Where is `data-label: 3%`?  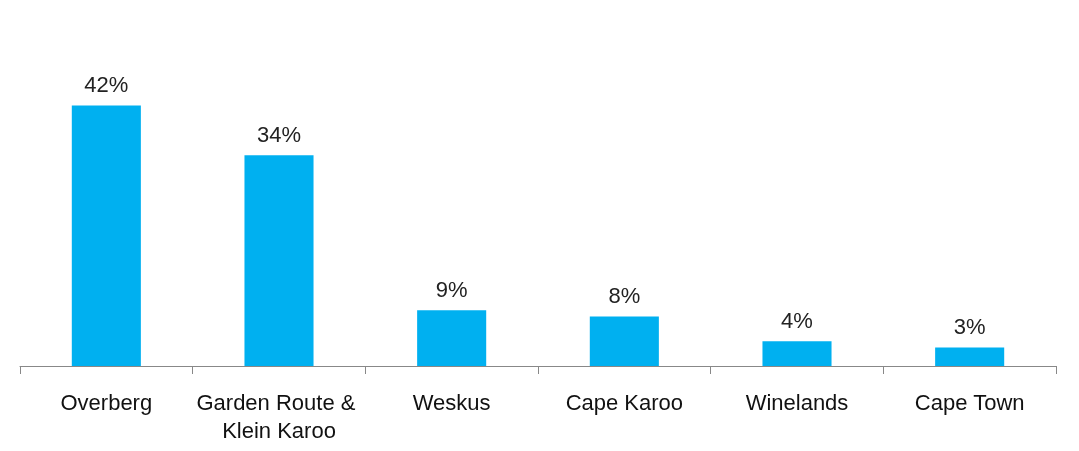 data-label: 3% is located at coordinates (969, 326).